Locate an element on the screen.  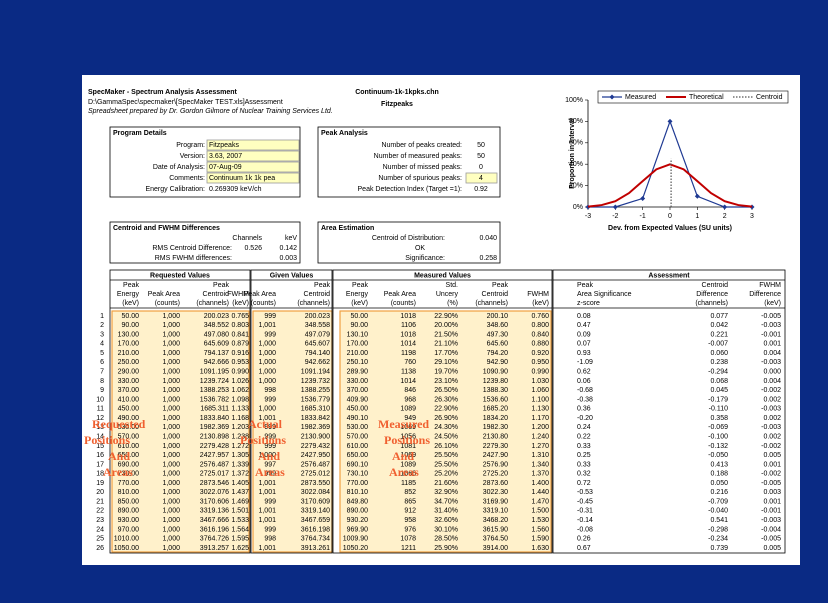
cell: 0.413 is located at coordinates (719, 464).